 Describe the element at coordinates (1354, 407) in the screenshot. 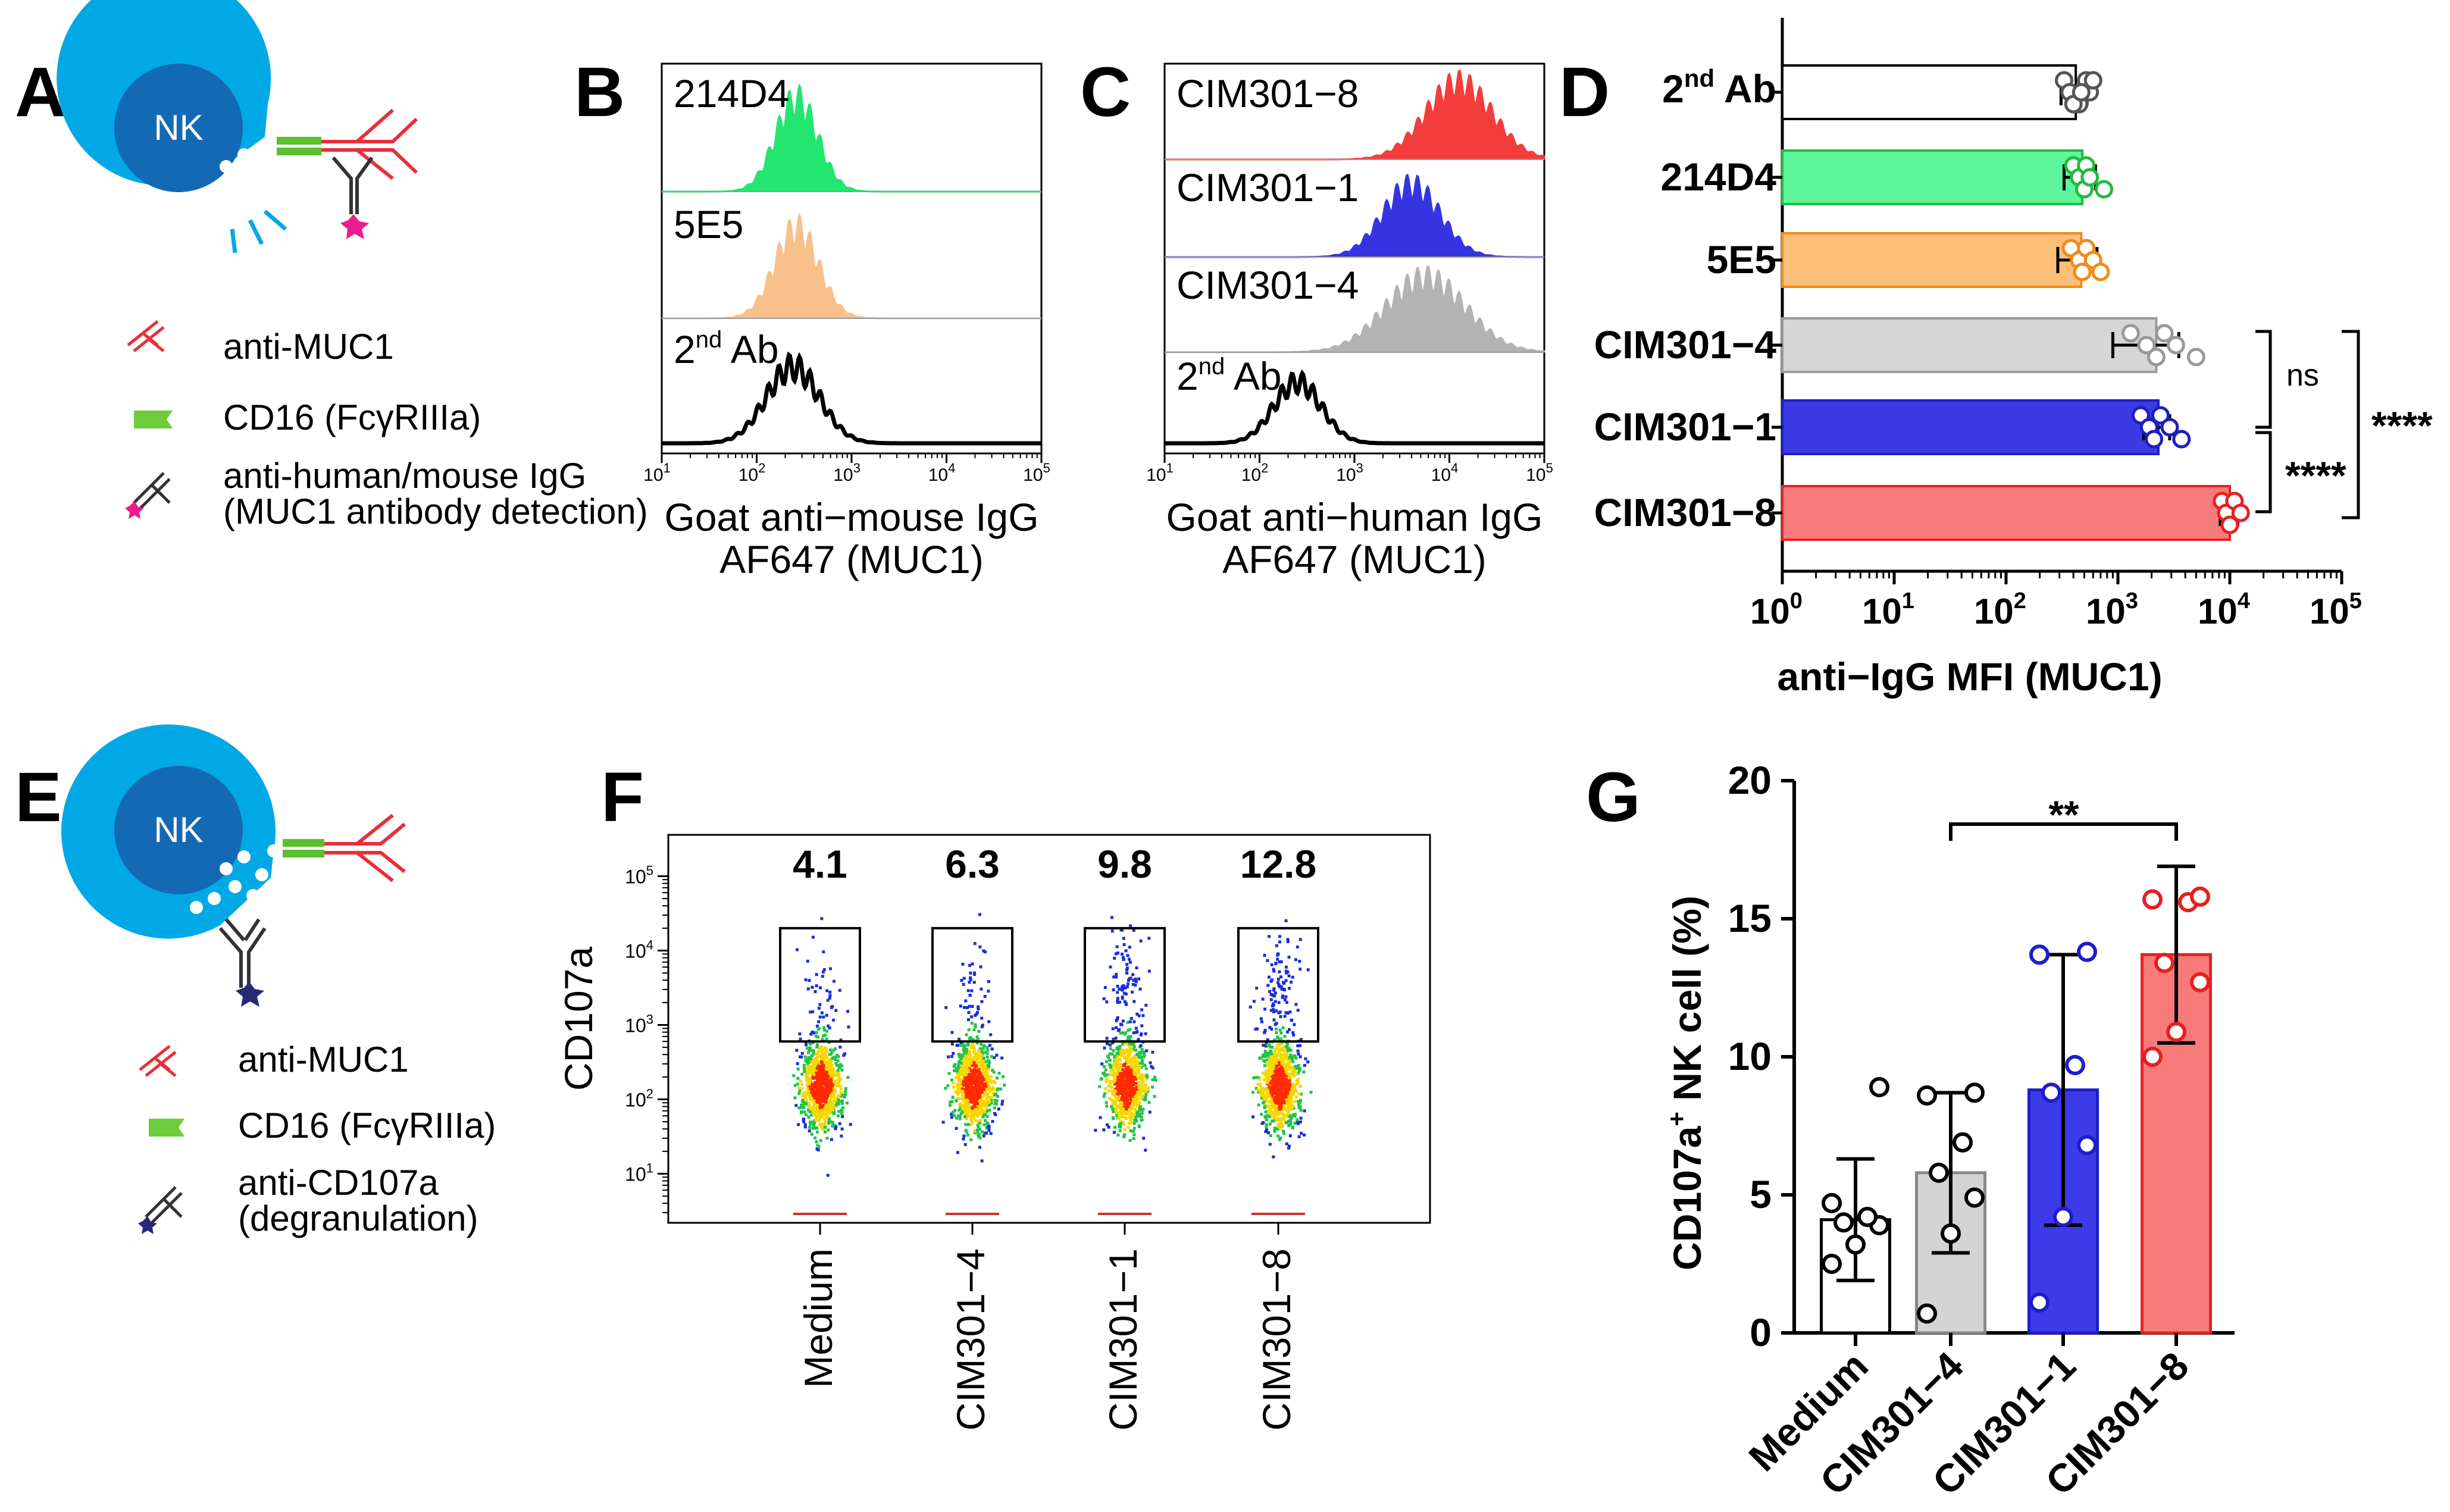

I see `histogram-2nd-ab` at that location.